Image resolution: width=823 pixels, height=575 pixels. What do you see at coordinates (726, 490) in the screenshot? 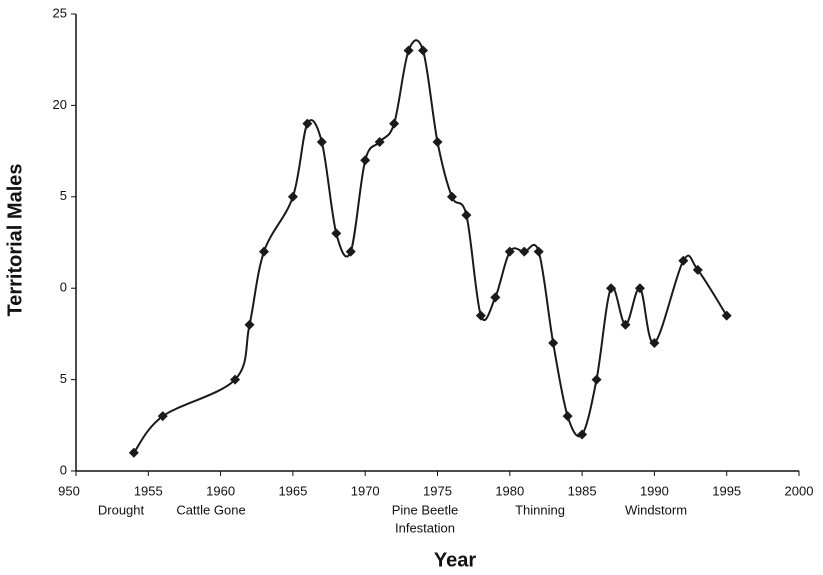
I see `x-tick-label: 1995` at bounding box center [726, 490].